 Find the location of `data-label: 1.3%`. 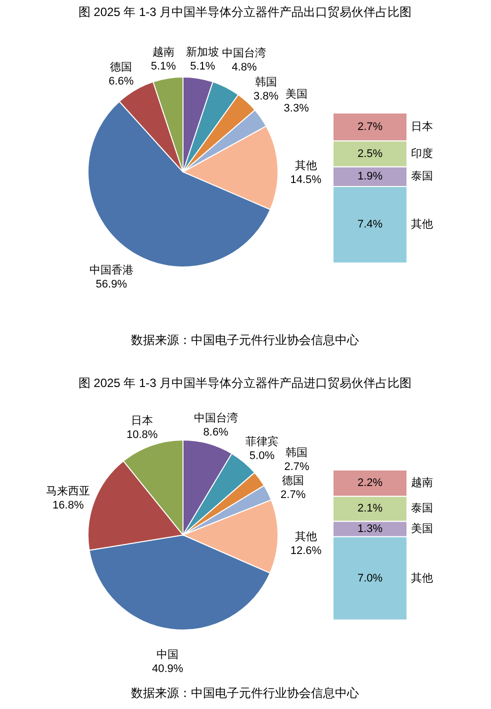

data-label: 1.3% is located at coordinates (370, 528).